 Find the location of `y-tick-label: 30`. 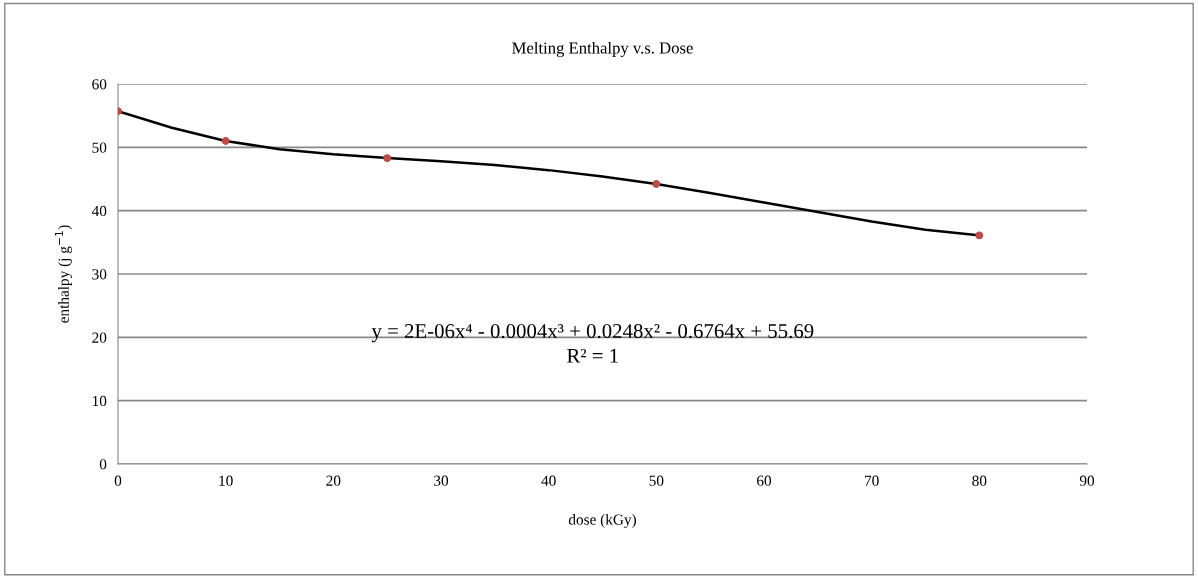

y-tick-label: 30 is located at coordinates (99, 274).